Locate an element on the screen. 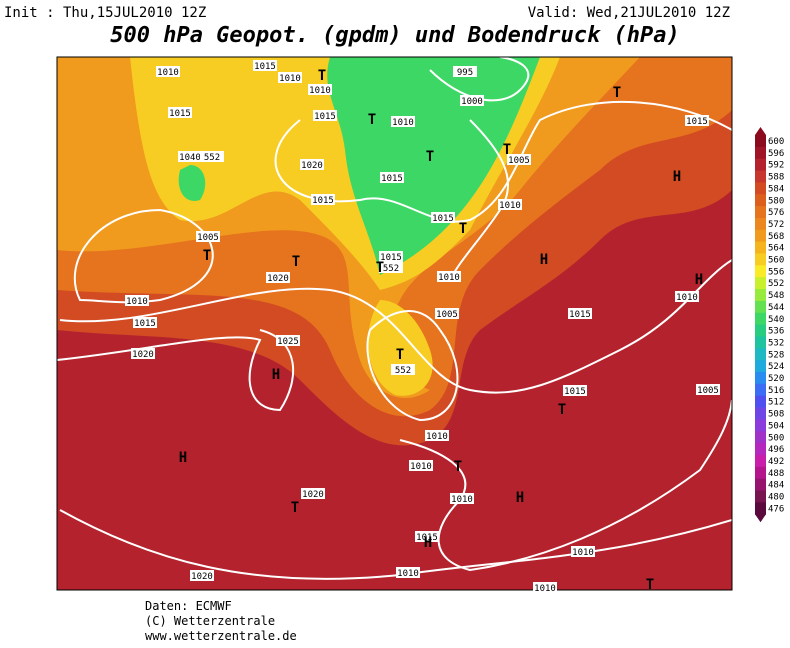  colorbar-label: 492 is located at coordinates (776, 462).